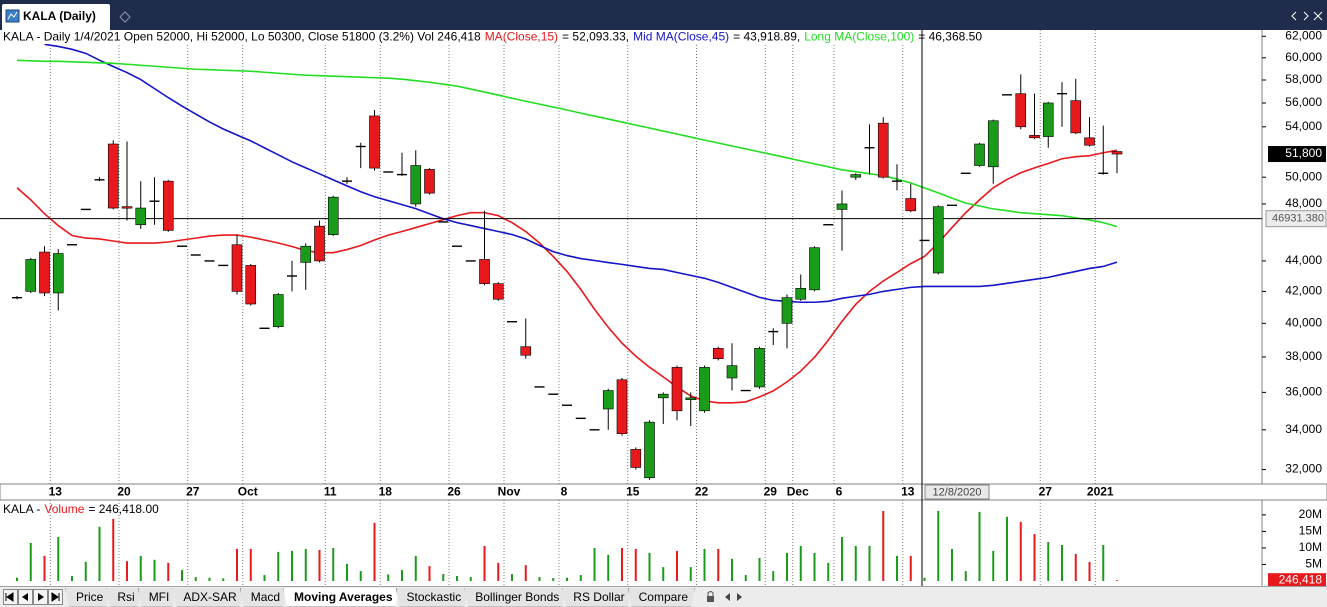 The image size is (1327, 607). What do you see at coordinates (1313, 564) in the screenshot?
I see `volume-tick-label: 5M` at bounding box center [1313, 564].